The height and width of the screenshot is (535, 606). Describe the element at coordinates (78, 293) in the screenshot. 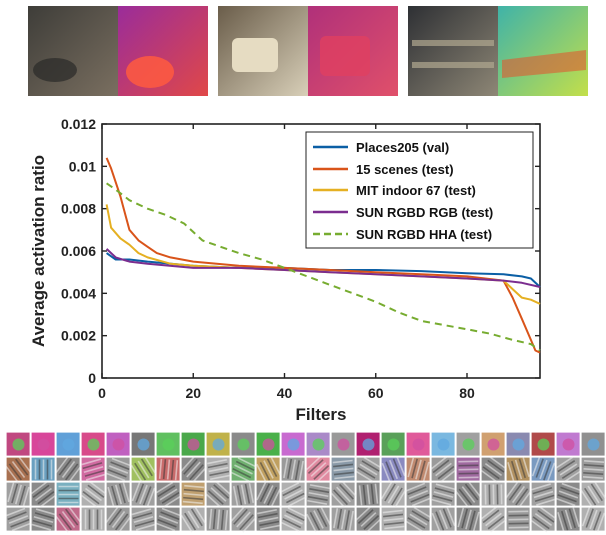

I see `y-tick-label: 0.004` at that location.